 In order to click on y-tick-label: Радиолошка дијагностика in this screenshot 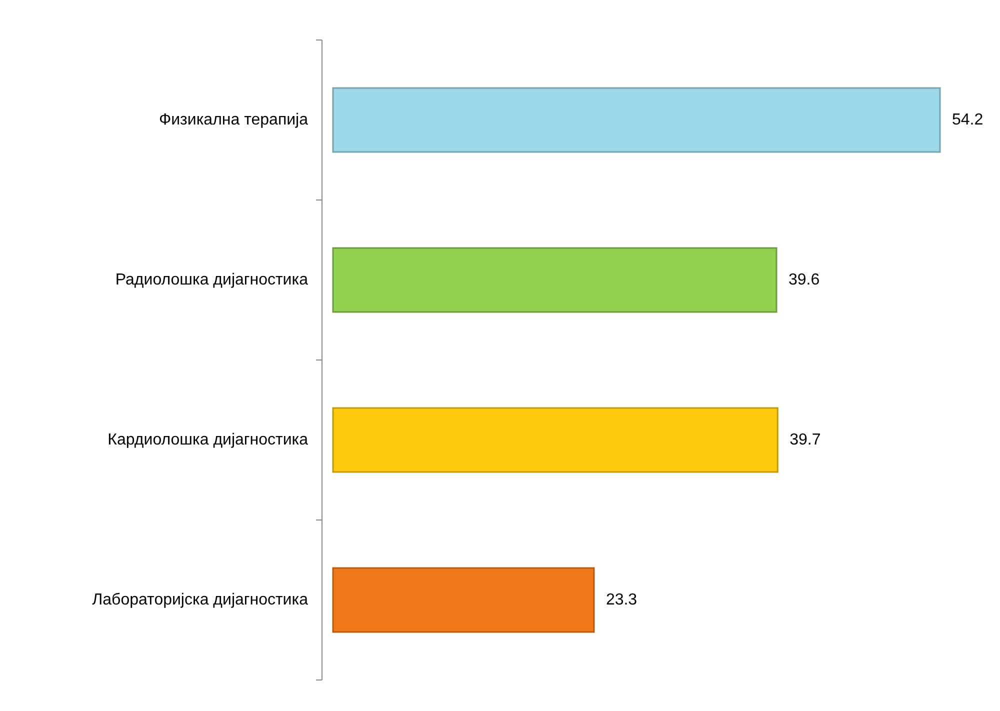, I will do `click(211, 280)`.